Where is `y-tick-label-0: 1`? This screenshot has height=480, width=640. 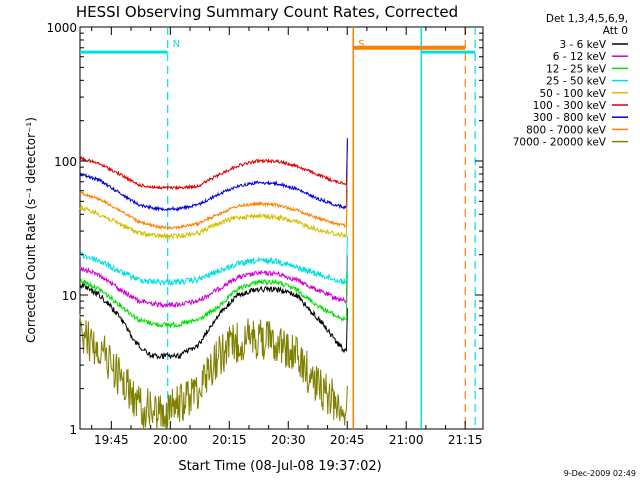 y-tick-label-0: 1 is located at coordinates (73, 430).